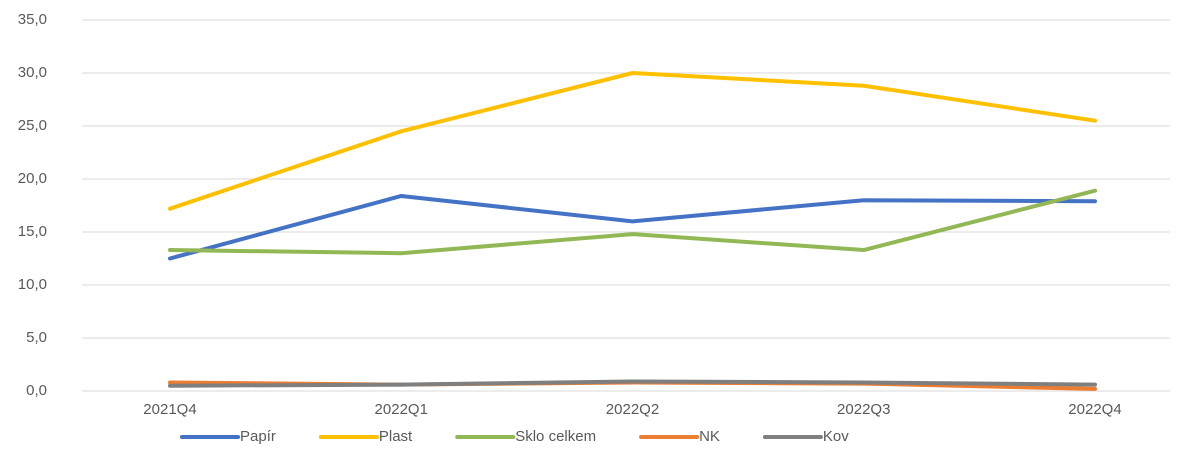  What do you see at coordinates (169, 409) in the screenshot?
I see `x-tick-label: 2021Q4` at bounding box center [169, 409].